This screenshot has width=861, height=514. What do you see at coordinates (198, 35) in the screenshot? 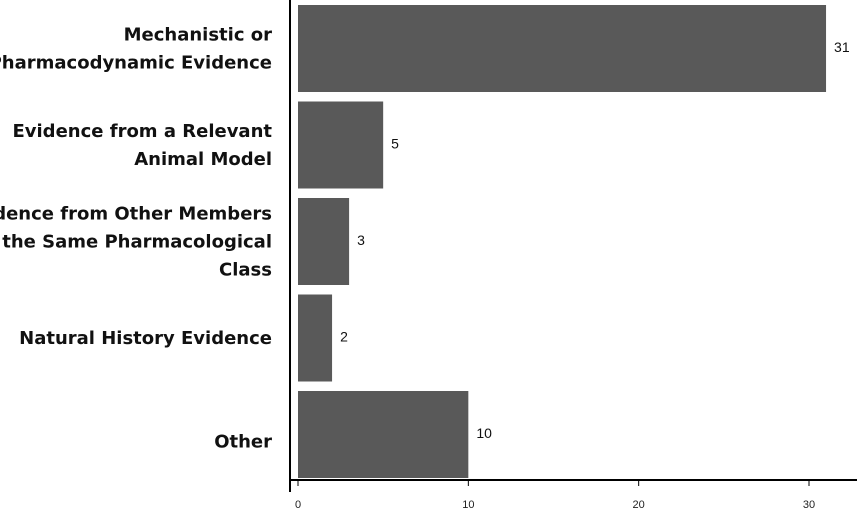
I see `category-label-line: Mechanistic or` at bounding box center [198, 35].